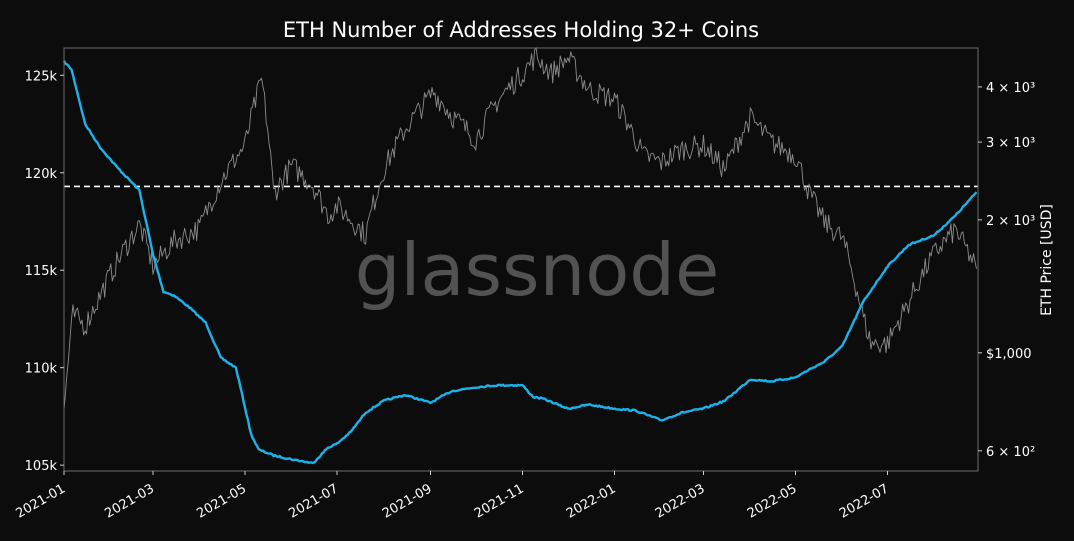 This screenshot has height=541, width=1074. I want to click on x-tick-label: 2021-01, so click(40, 501).